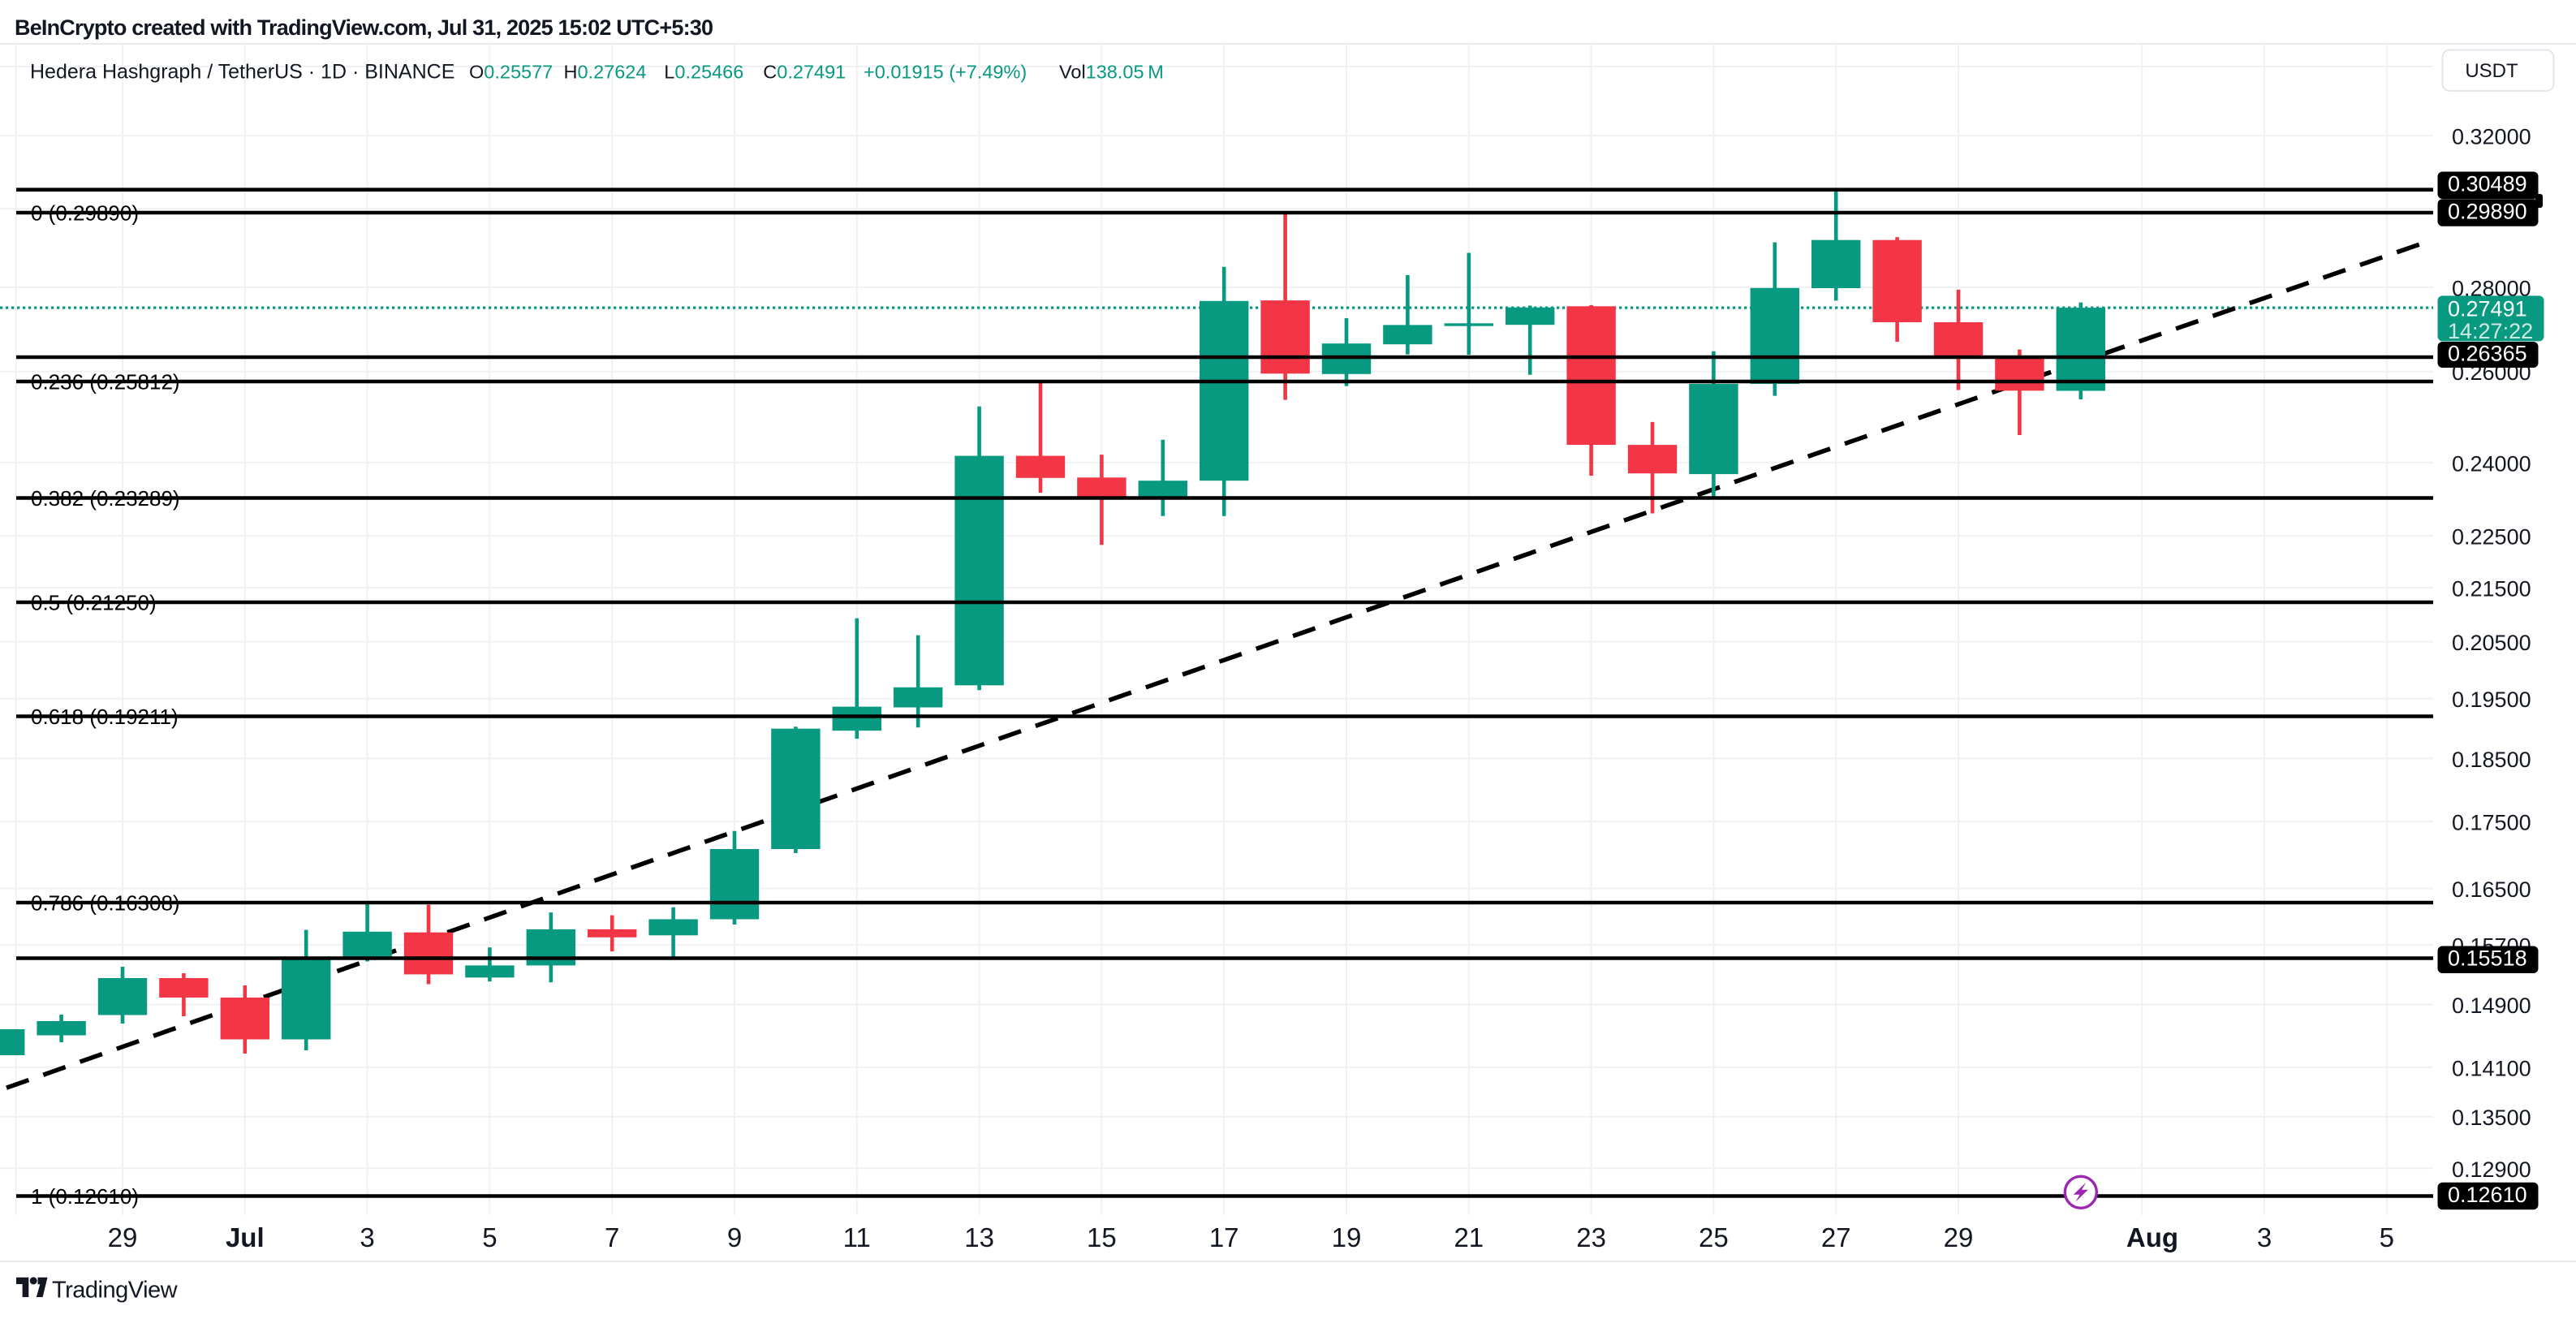 The height and width of the screenshot is (1319, 2576). What do you see at coordinates (106, 498) in the screenshot?
I see `svg-text: 0.382 (0.23289)` at bounding box center [106, 498].